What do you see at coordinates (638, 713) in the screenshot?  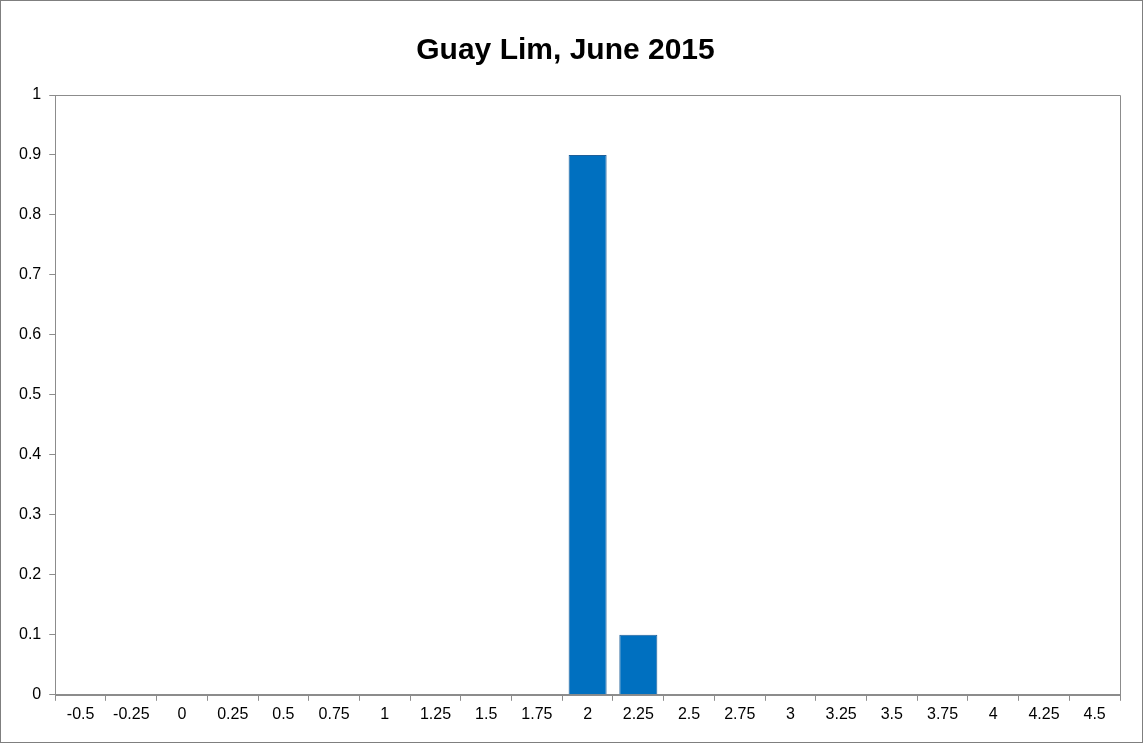 I see `x-tick-label: 2.25` at bounding box center [638, 713].